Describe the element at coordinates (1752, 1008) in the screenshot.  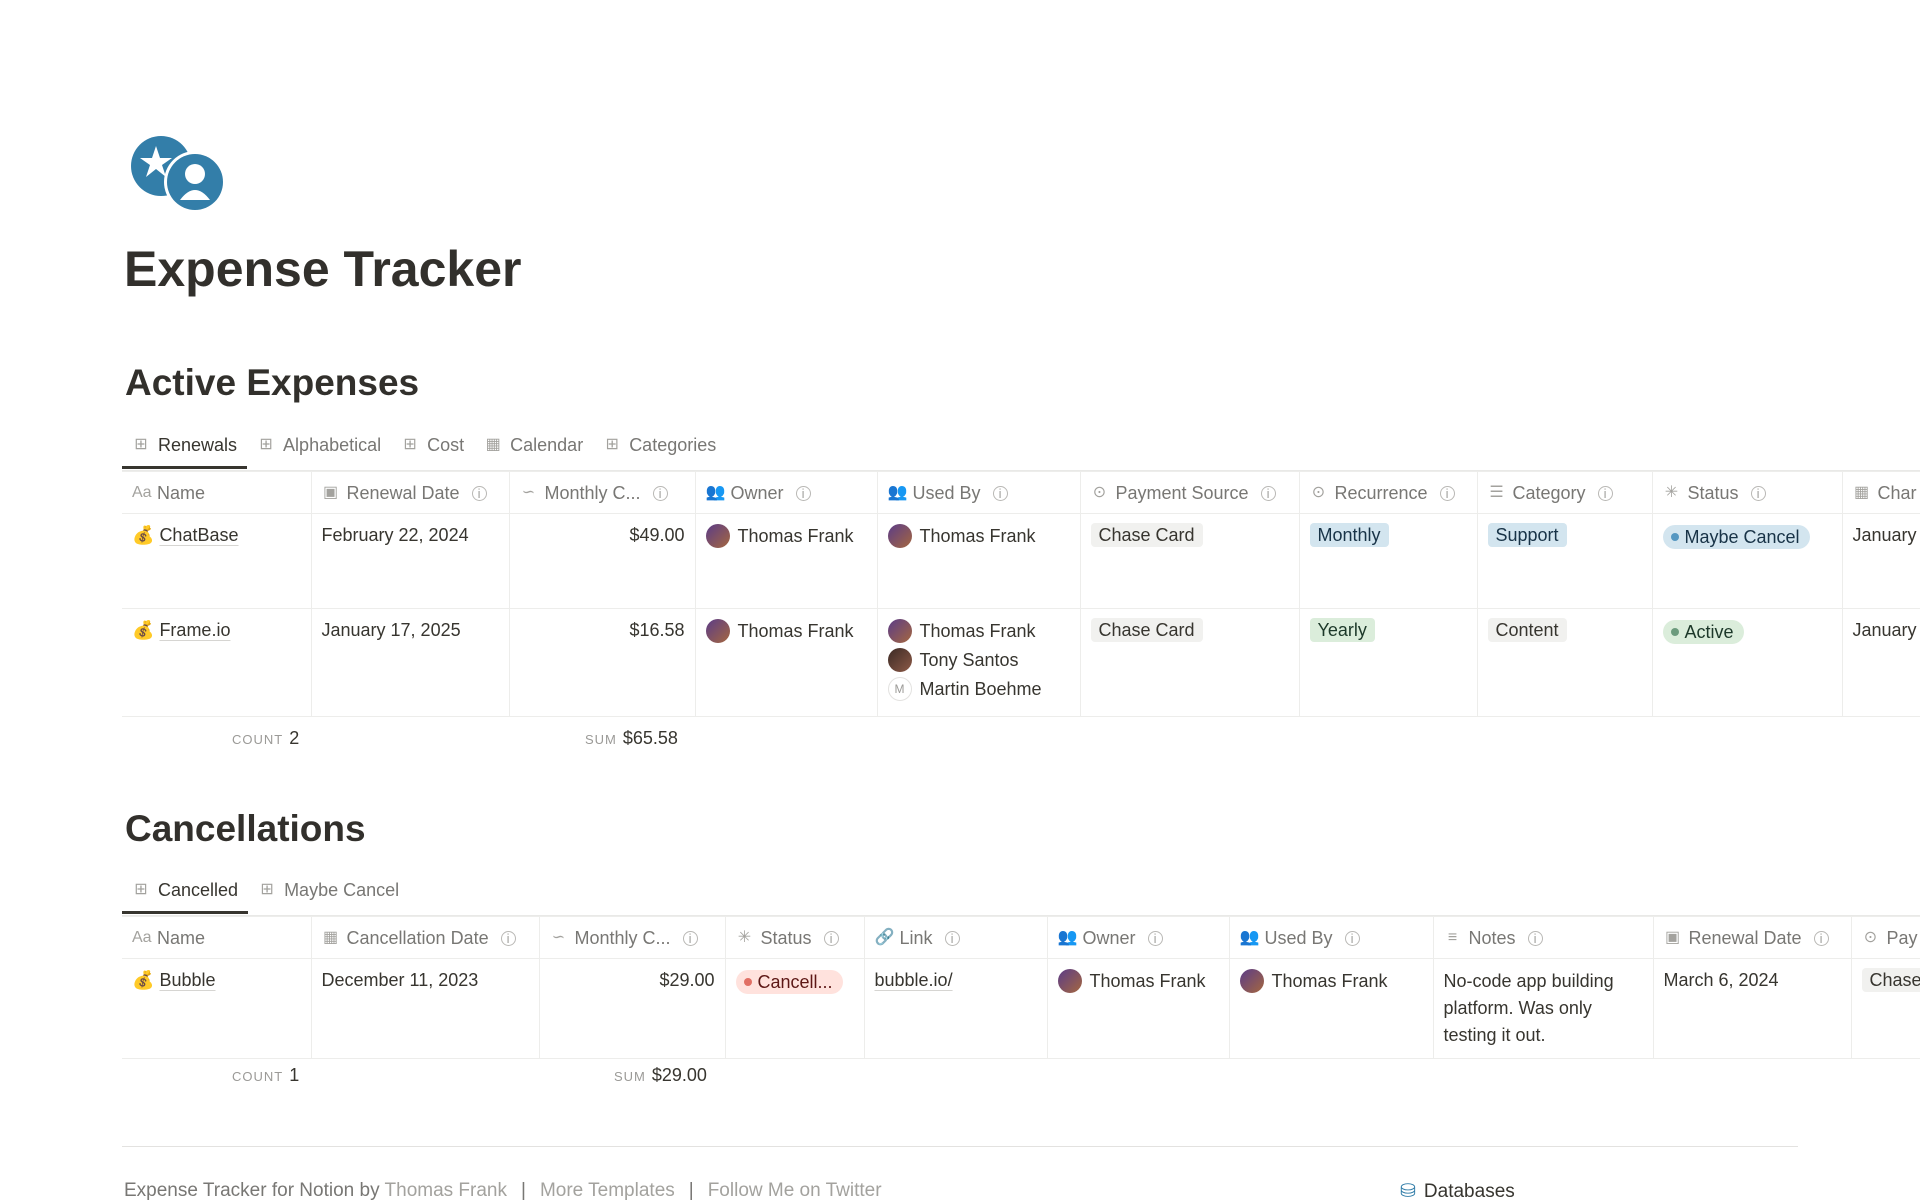
I see `cell-renewal-date: March 6, 2024` at that location.